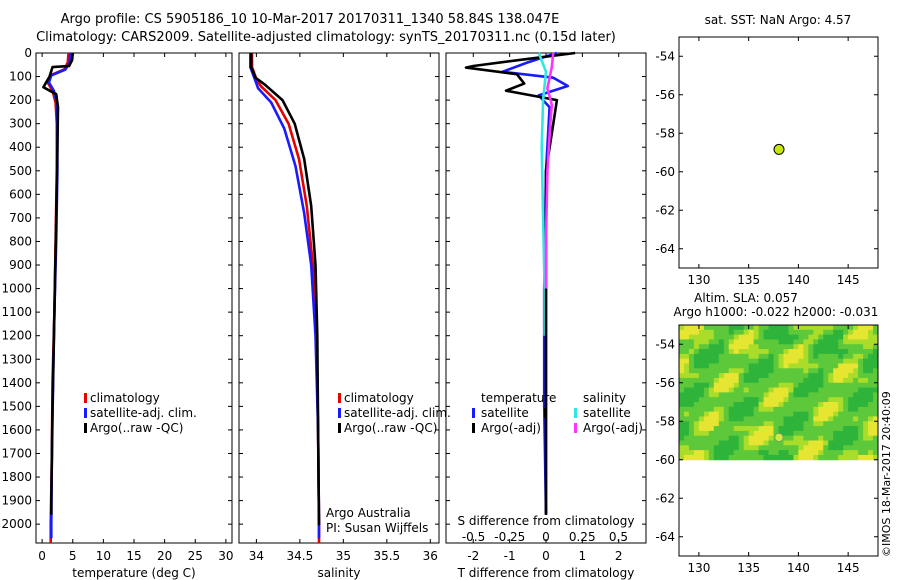 The width and height of the screenshot is (900, 580). Describe the element at coordinates (300, 556) in the screenshot. I see `xtick-label: 34.5` at that location.